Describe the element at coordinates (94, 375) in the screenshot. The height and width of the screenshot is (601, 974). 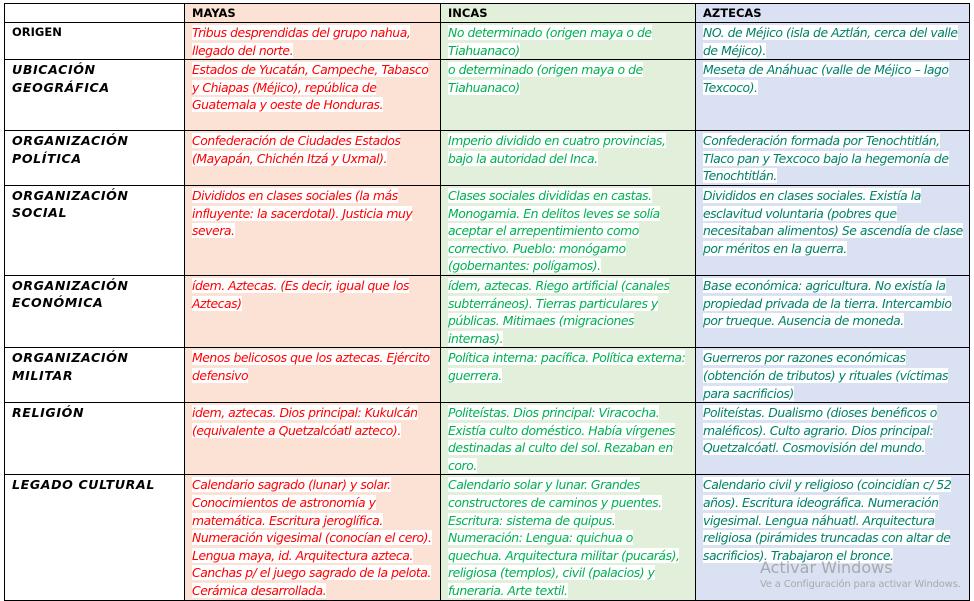
I see `row-label: ORGANIZACIÓN MILITAR` at that location.